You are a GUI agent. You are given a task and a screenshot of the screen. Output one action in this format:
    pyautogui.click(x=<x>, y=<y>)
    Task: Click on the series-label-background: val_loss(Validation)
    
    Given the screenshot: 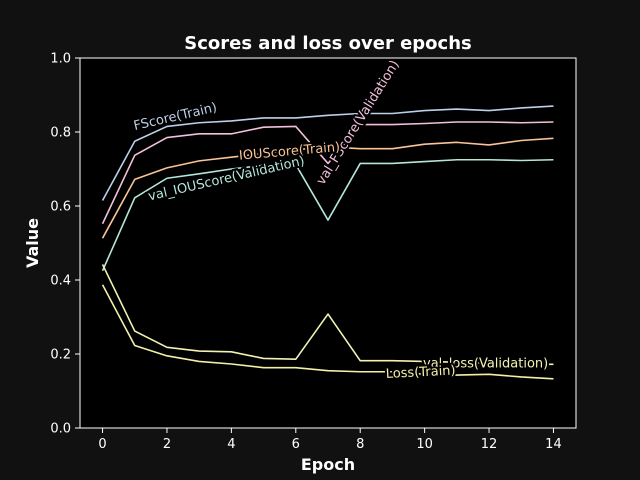 What is the action you would take?
    pyautogui.click(x=485, y=364)
    